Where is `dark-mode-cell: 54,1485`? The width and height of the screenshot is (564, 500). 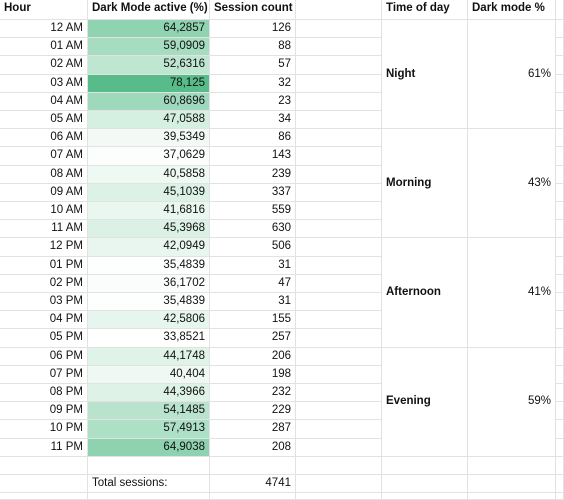
dark-mode-cell: 54,1485 is located at coordinates (149, 411).